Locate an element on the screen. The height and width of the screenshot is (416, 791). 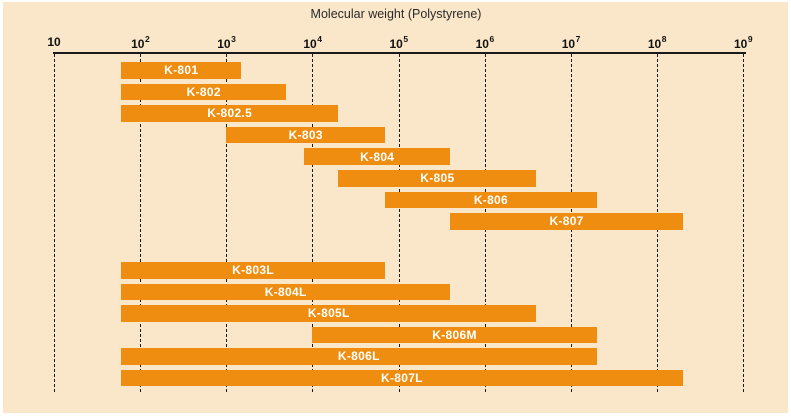
bar-label: K-806M is located at coordinates (454, 334).